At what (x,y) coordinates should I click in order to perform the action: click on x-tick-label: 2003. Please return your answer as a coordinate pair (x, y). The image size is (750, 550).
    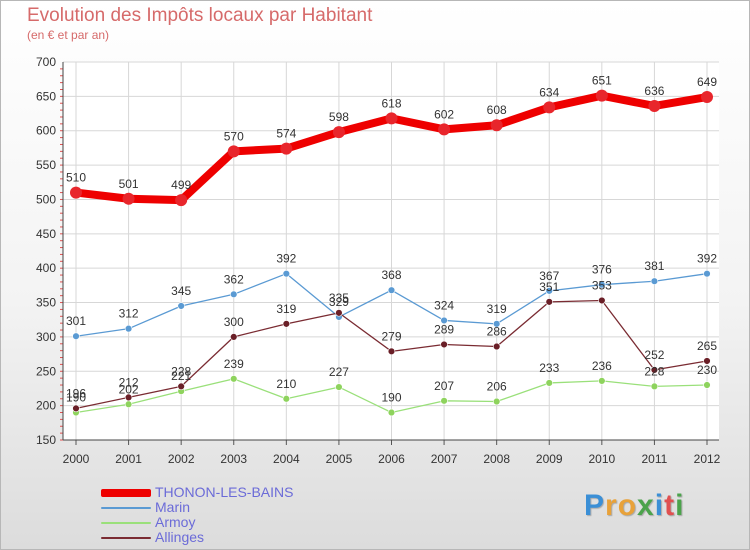
    Looking at the image, I should click on (233, 459).